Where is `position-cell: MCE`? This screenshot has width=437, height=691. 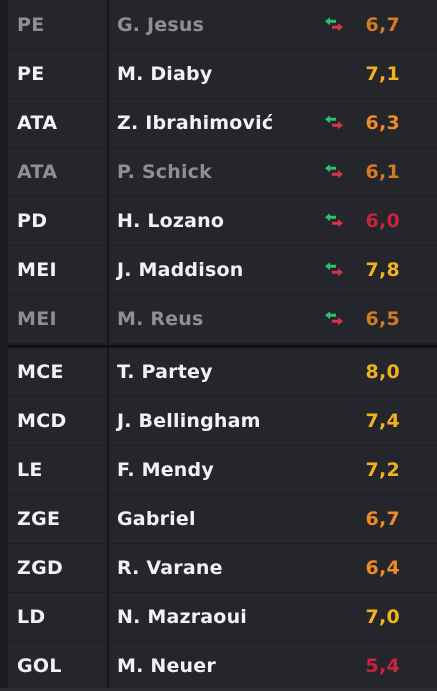
position-cell: MCE is located at coordinates (58, 372).